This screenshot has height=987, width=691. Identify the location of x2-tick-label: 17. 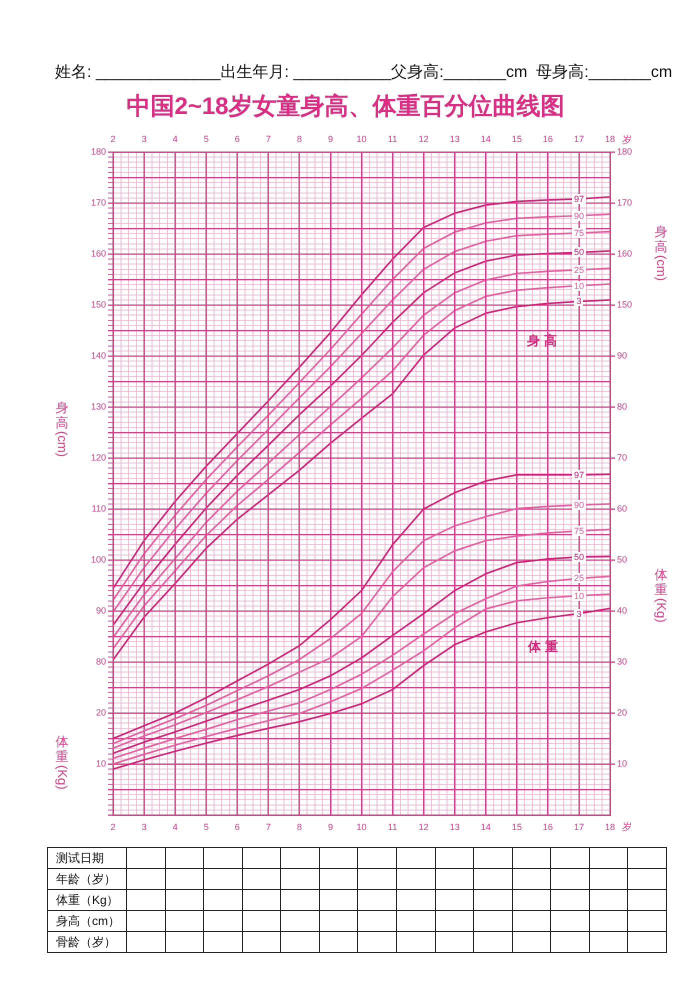
(579, 139).